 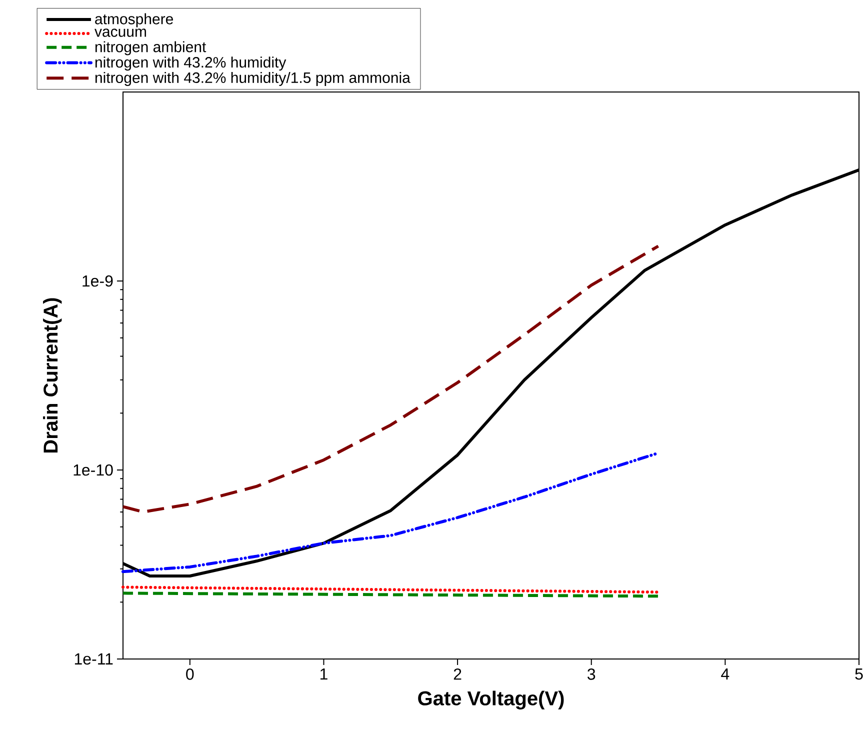 I want to click on x-tick-label: 4, so click(x=725, y=674).